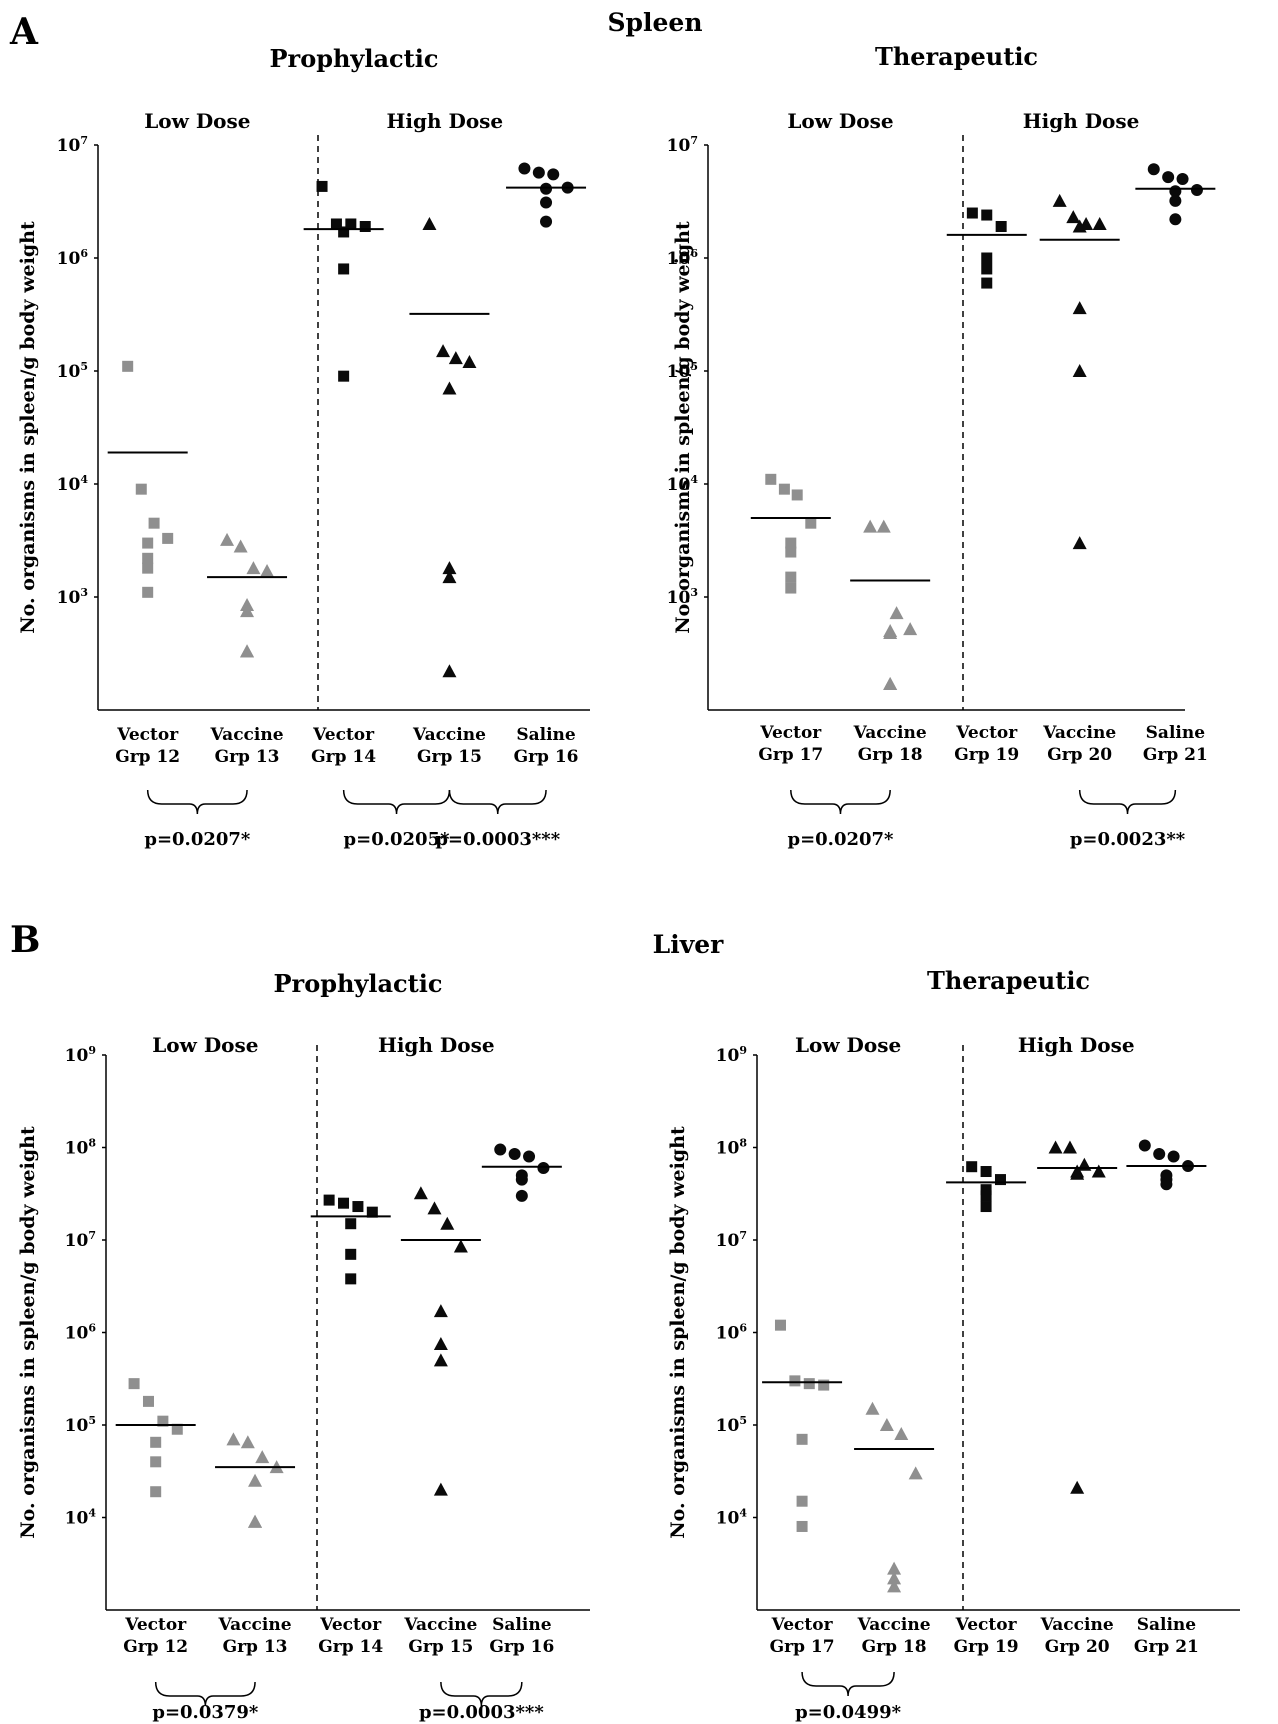  What do you see at coordinates (546, 735) in the screenshot?
I see `chart-1-group-label: Saline` at bounding box center [546, 735].